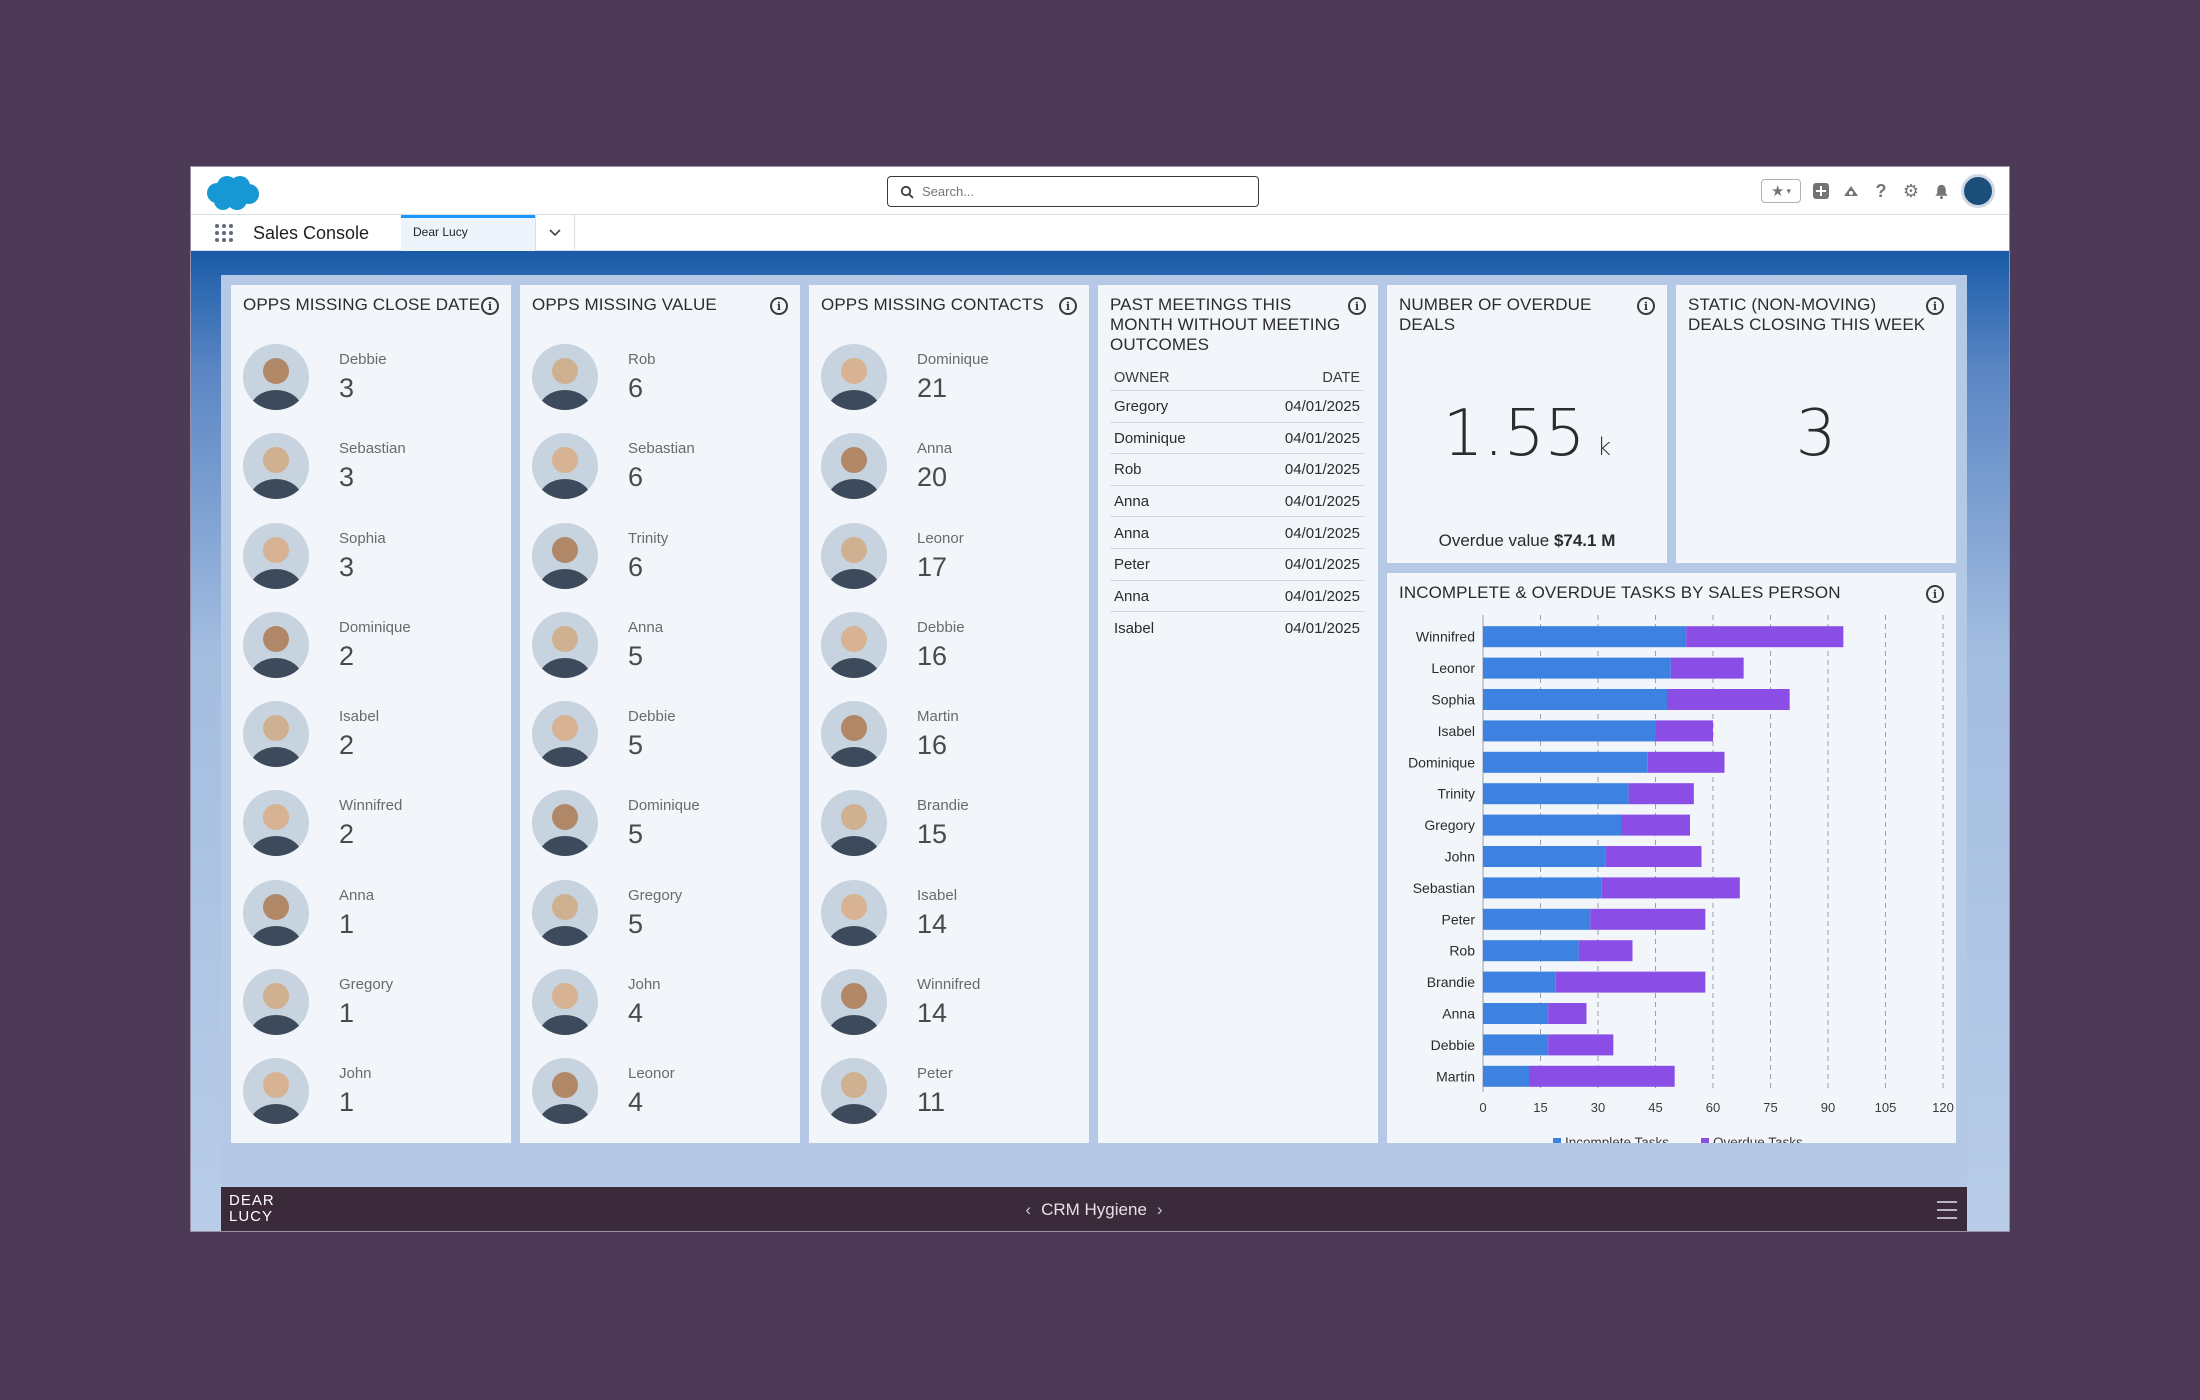 This screenshot has height=1400, width=2200. Describe the element at coordinates (1237, 564) in the screenshot. I see `table-row: Peter 04/01/2025` at that location.